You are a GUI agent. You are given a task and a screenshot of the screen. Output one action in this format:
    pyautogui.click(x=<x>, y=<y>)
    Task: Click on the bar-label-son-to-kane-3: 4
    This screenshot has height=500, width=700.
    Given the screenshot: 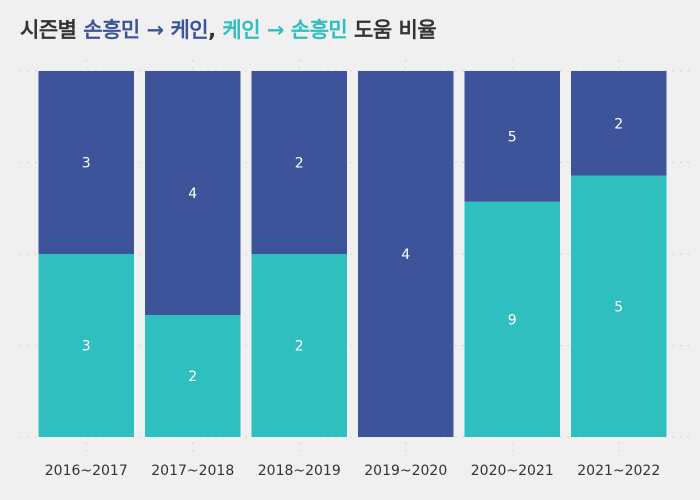 What is the action you would take?
    pyautogui.click(x=405, y=255)
    